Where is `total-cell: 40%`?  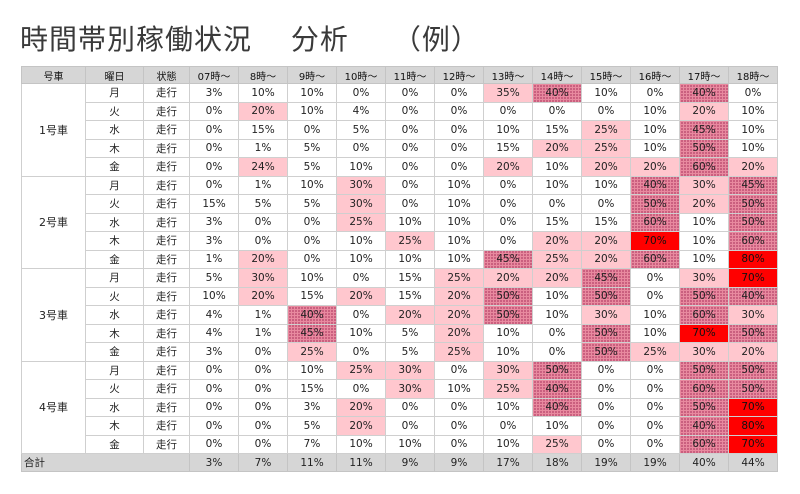 total-cell: 40% is located at coordinates (704, 462).